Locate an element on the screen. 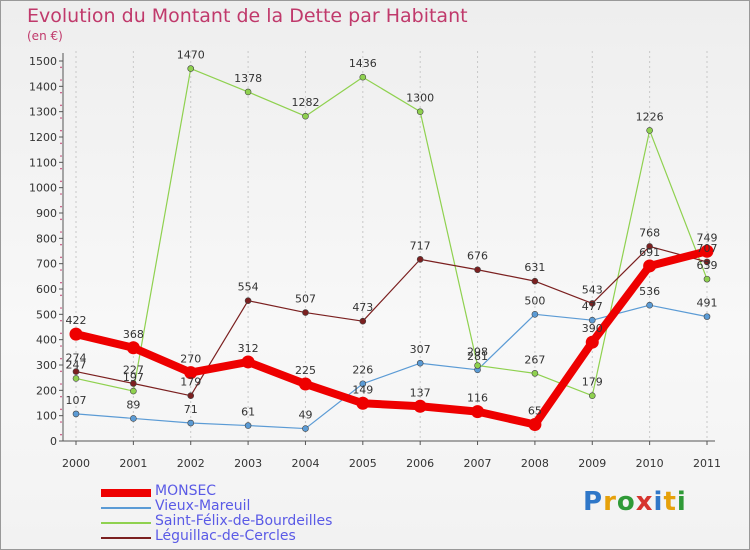 This screenshot has height=550, width=750. data-label: 89 is located at coordinates (133, 404).